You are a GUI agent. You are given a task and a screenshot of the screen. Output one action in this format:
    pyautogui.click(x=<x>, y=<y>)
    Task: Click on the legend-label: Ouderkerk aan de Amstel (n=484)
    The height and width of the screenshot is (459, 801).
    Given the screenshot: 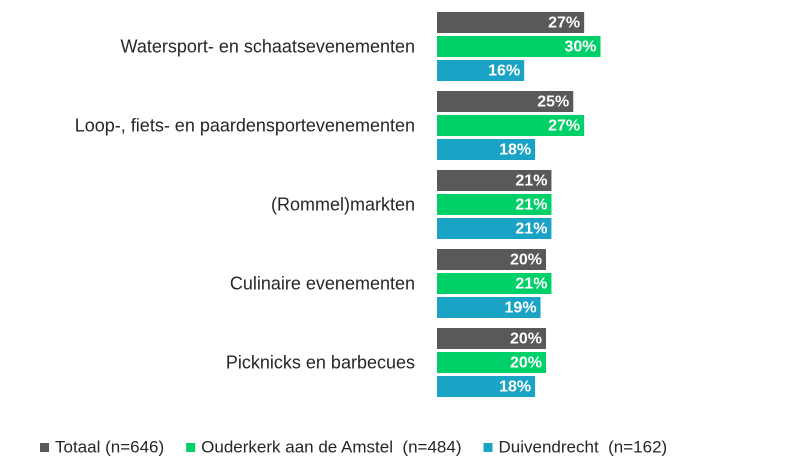 What is the action you would take?
    pyautogui.click(x=331, y=446)
    